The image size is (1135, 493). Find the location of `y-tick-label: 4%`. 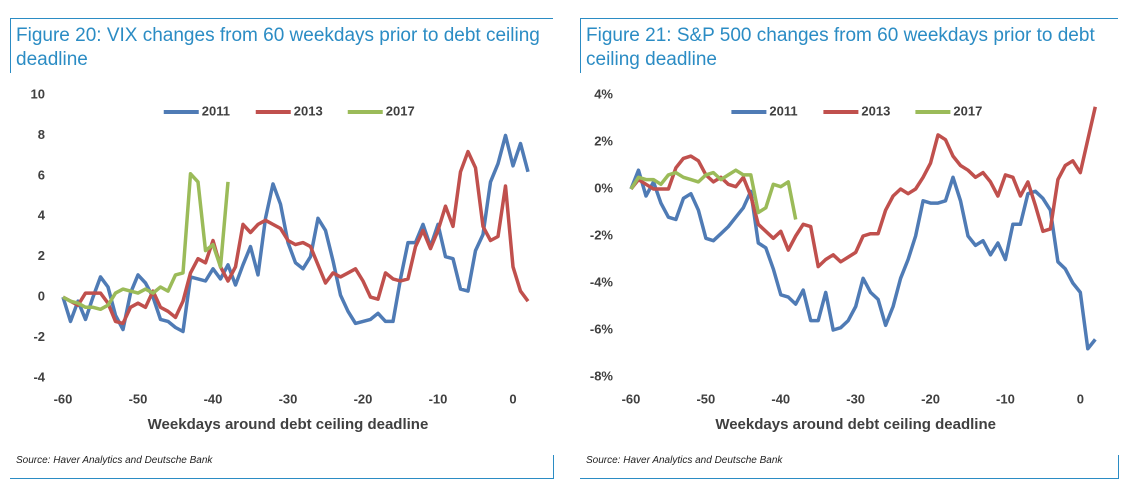

y-tick-label: 4% is located at coordinates (603, 93).